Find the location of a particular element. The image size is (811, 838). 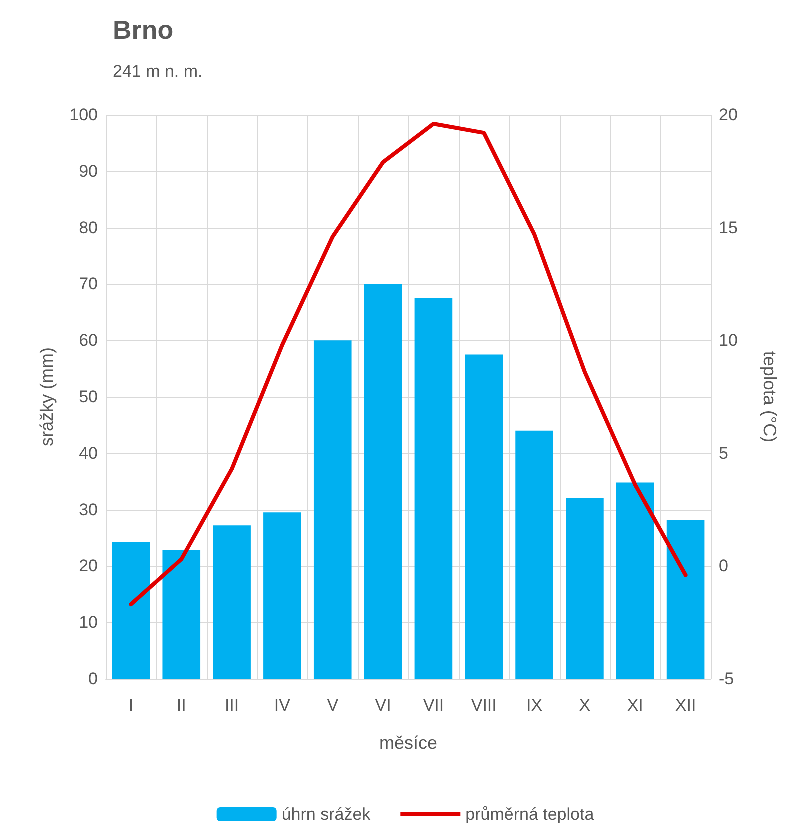

y2-axis-title: teplota (°C) is located at coordinates (770, 397).